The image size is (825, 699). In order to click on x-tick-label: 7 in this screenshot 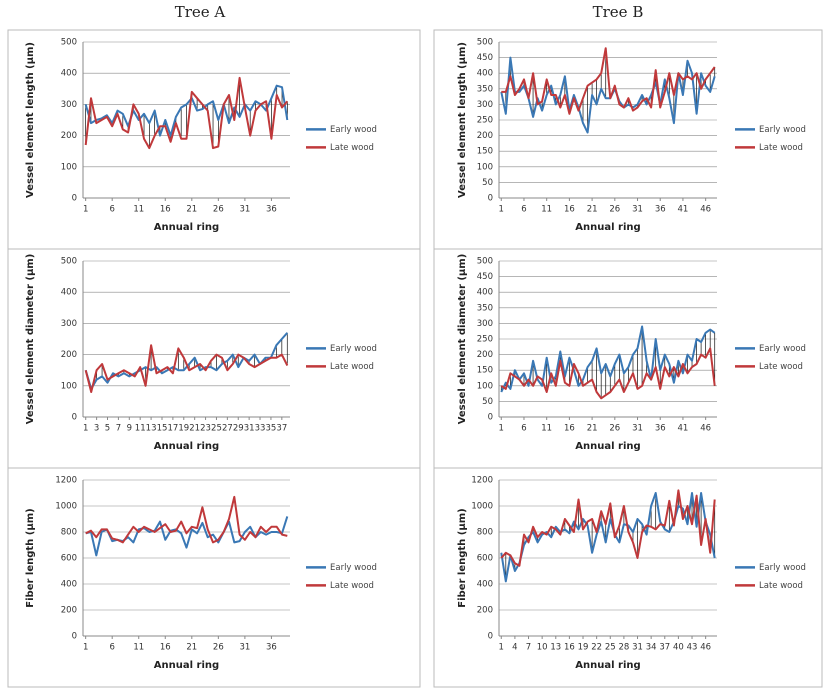, I will do `click(118, 429)`.